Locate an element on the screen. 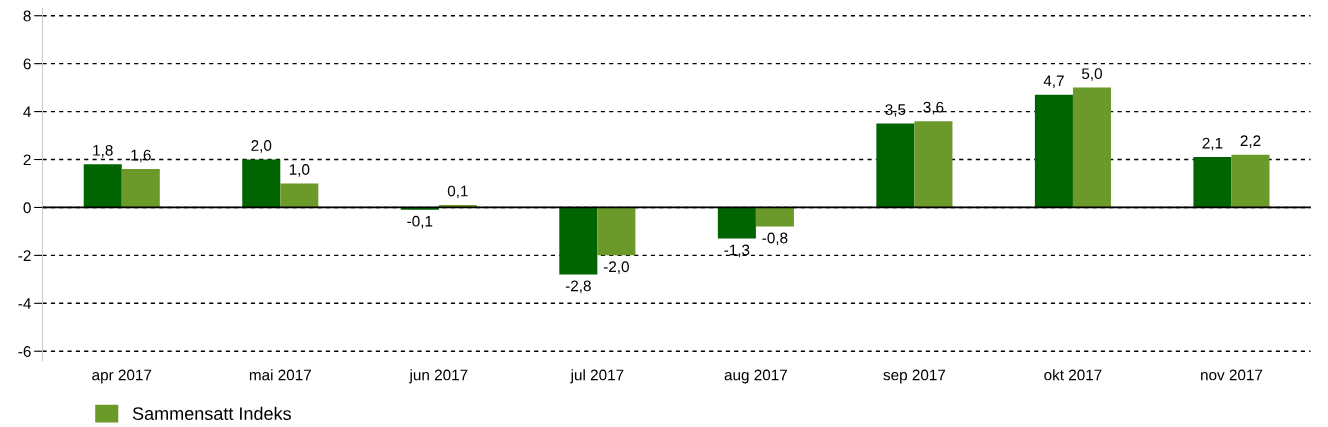 The image size is (1328, 427). data-label: -0,1 is located at coordinates (420, 222).